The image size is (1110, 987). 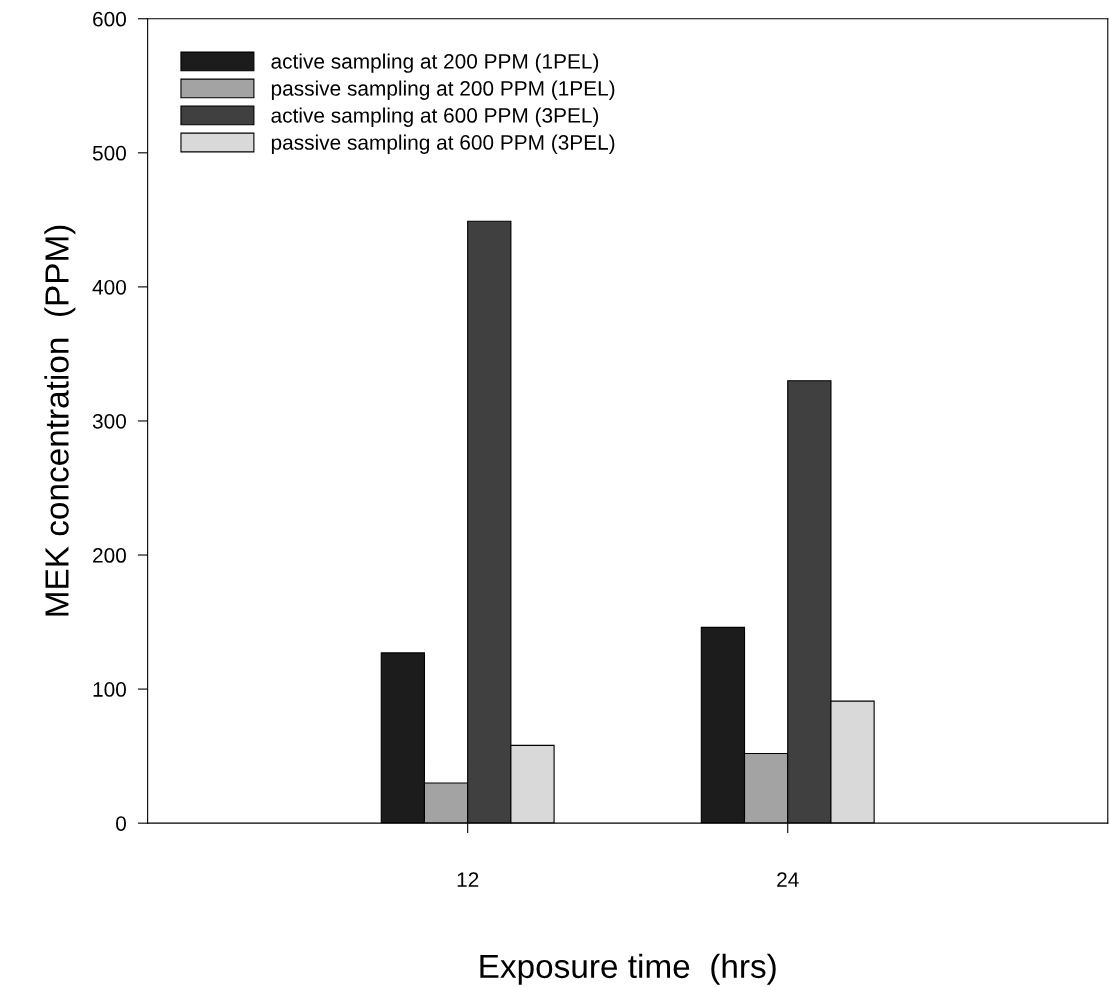 I want to click on x-tick-label: 12, so click(x=468, y=879).